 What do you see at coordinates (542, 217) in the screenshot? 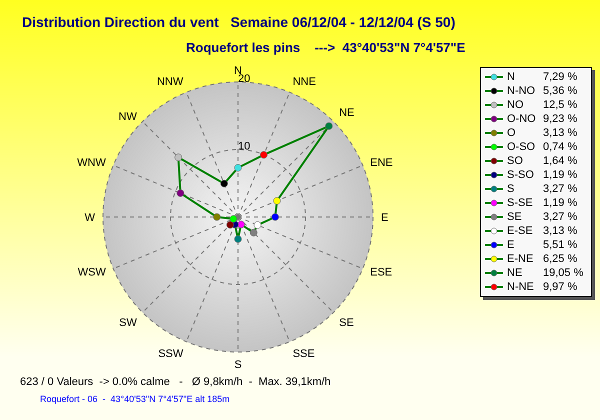
I see `text: SE 3,27 %` at bounding box center [542, 217].